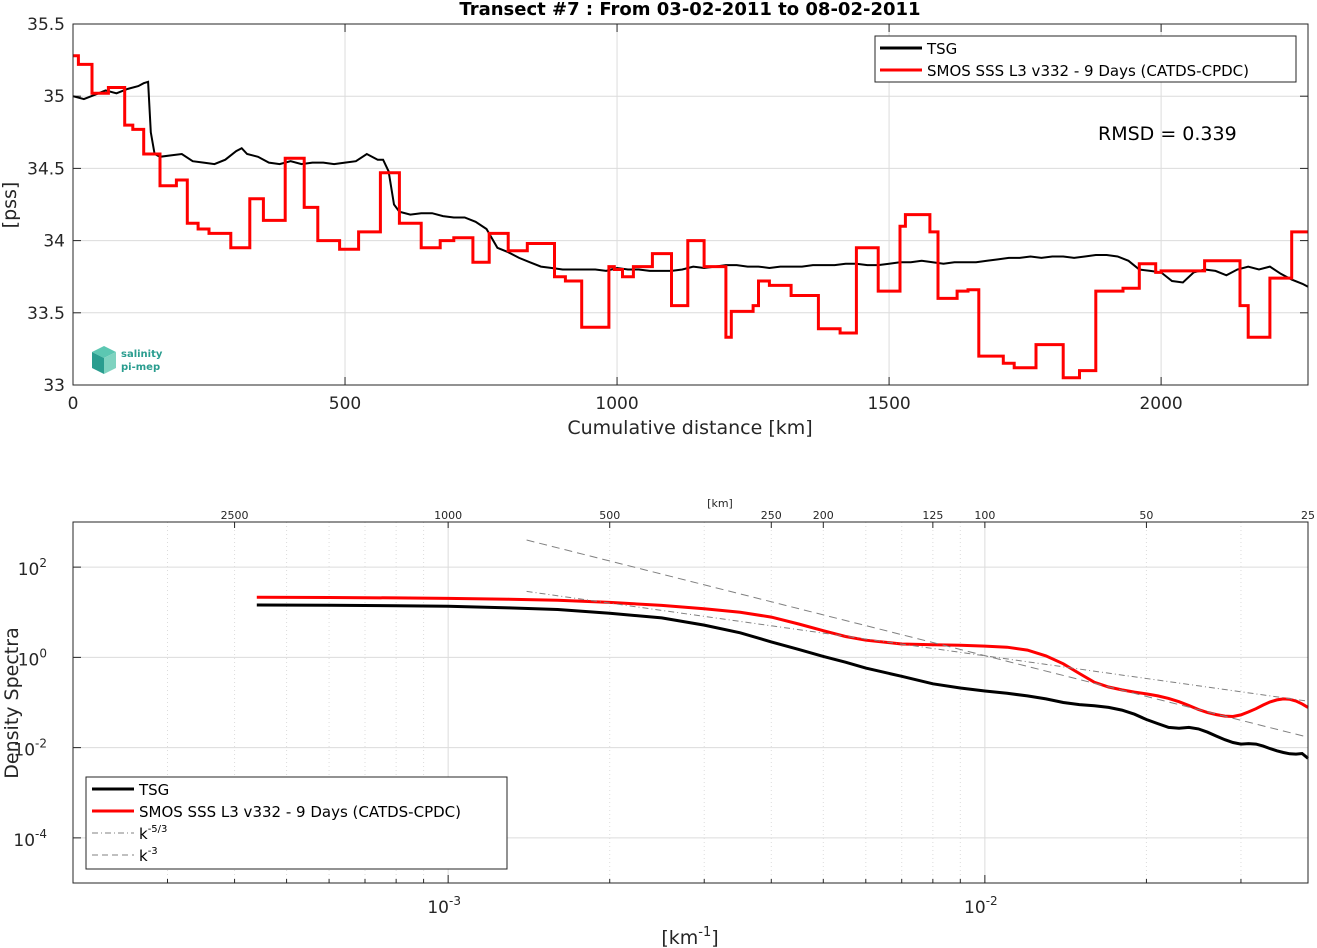  What do you see at coordinates (1088, 71) in the screenshot?
I see `legend-entry-smos: SMOS SSS L3 v332 - 9 Days (CATDS-CPDC)` at bounding box center [1088, 71].